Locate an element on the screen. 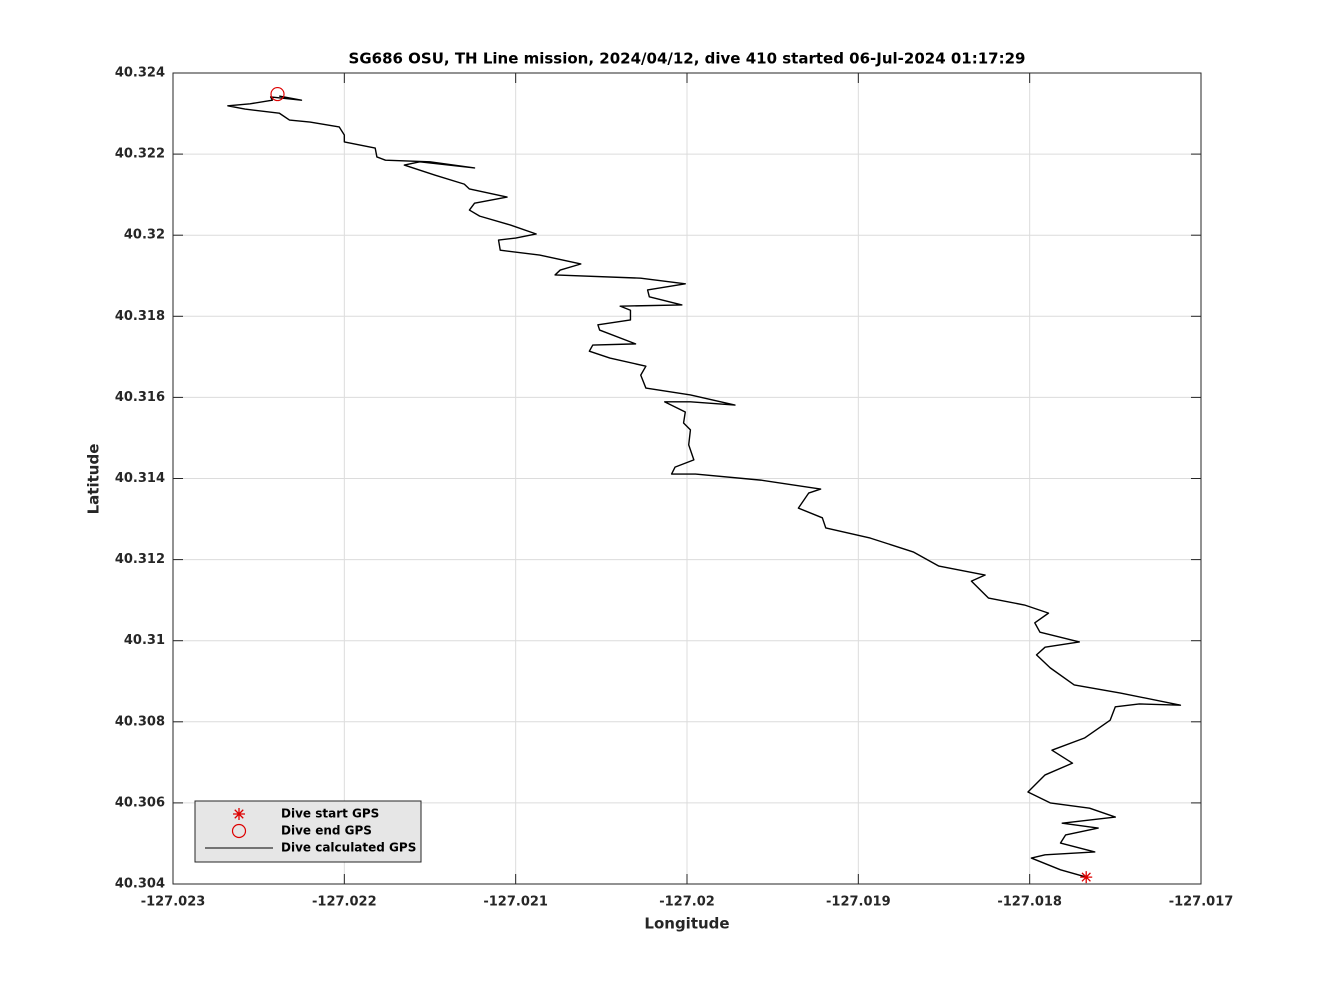 This screenshot has width=1328, height=996. x-tick-label: -127.018 is located at coordinates (1029, 902).